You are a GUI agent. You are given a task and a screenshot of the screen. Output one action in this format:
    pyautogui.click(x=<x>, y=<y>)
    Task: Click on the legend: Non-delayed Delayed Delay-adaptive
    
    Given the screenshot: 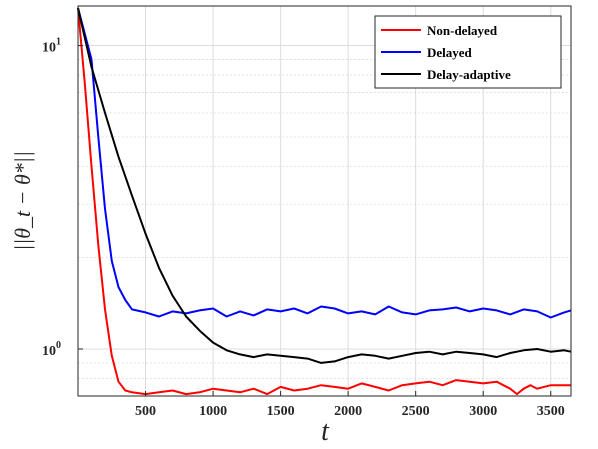 What is the action you would take?
    pyautogui.click(x=468, y=52)
    